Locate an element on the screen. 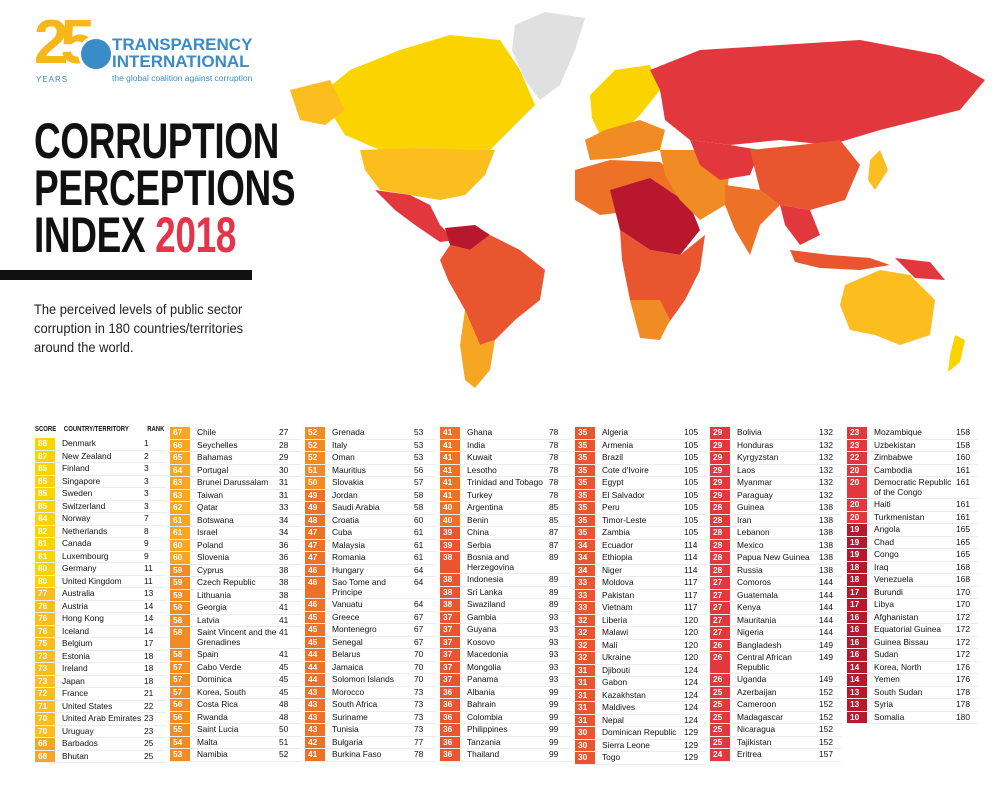  map-southern-cone is located at coordinates (477, 349).